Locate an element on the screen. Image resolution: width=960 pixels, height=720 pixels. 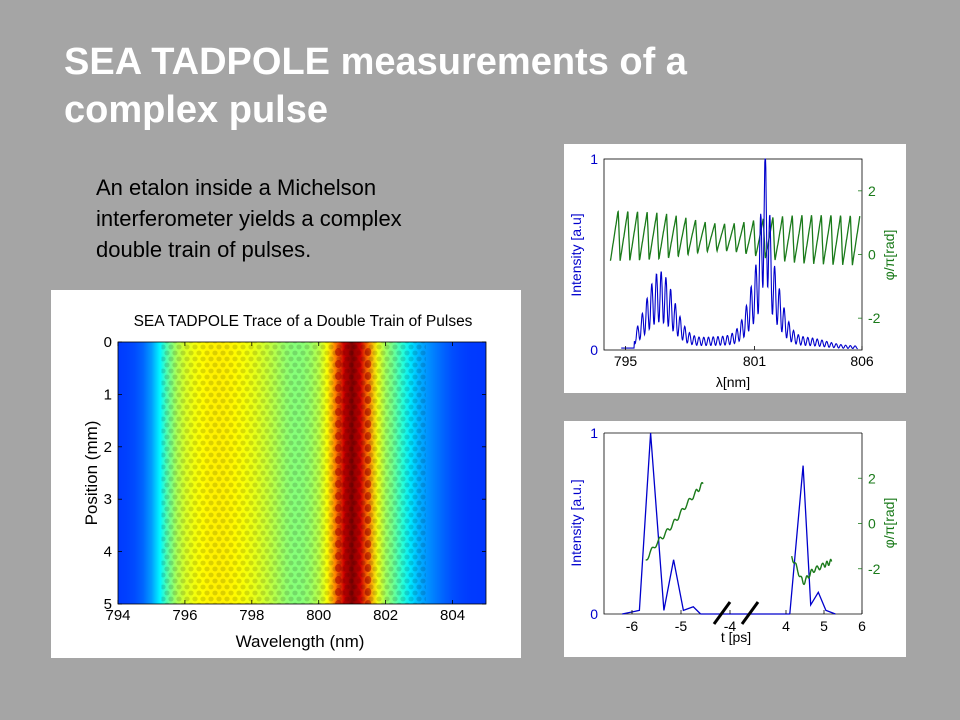
heatmap-y-tick-label: 2 is located at coordinates (108, 447).